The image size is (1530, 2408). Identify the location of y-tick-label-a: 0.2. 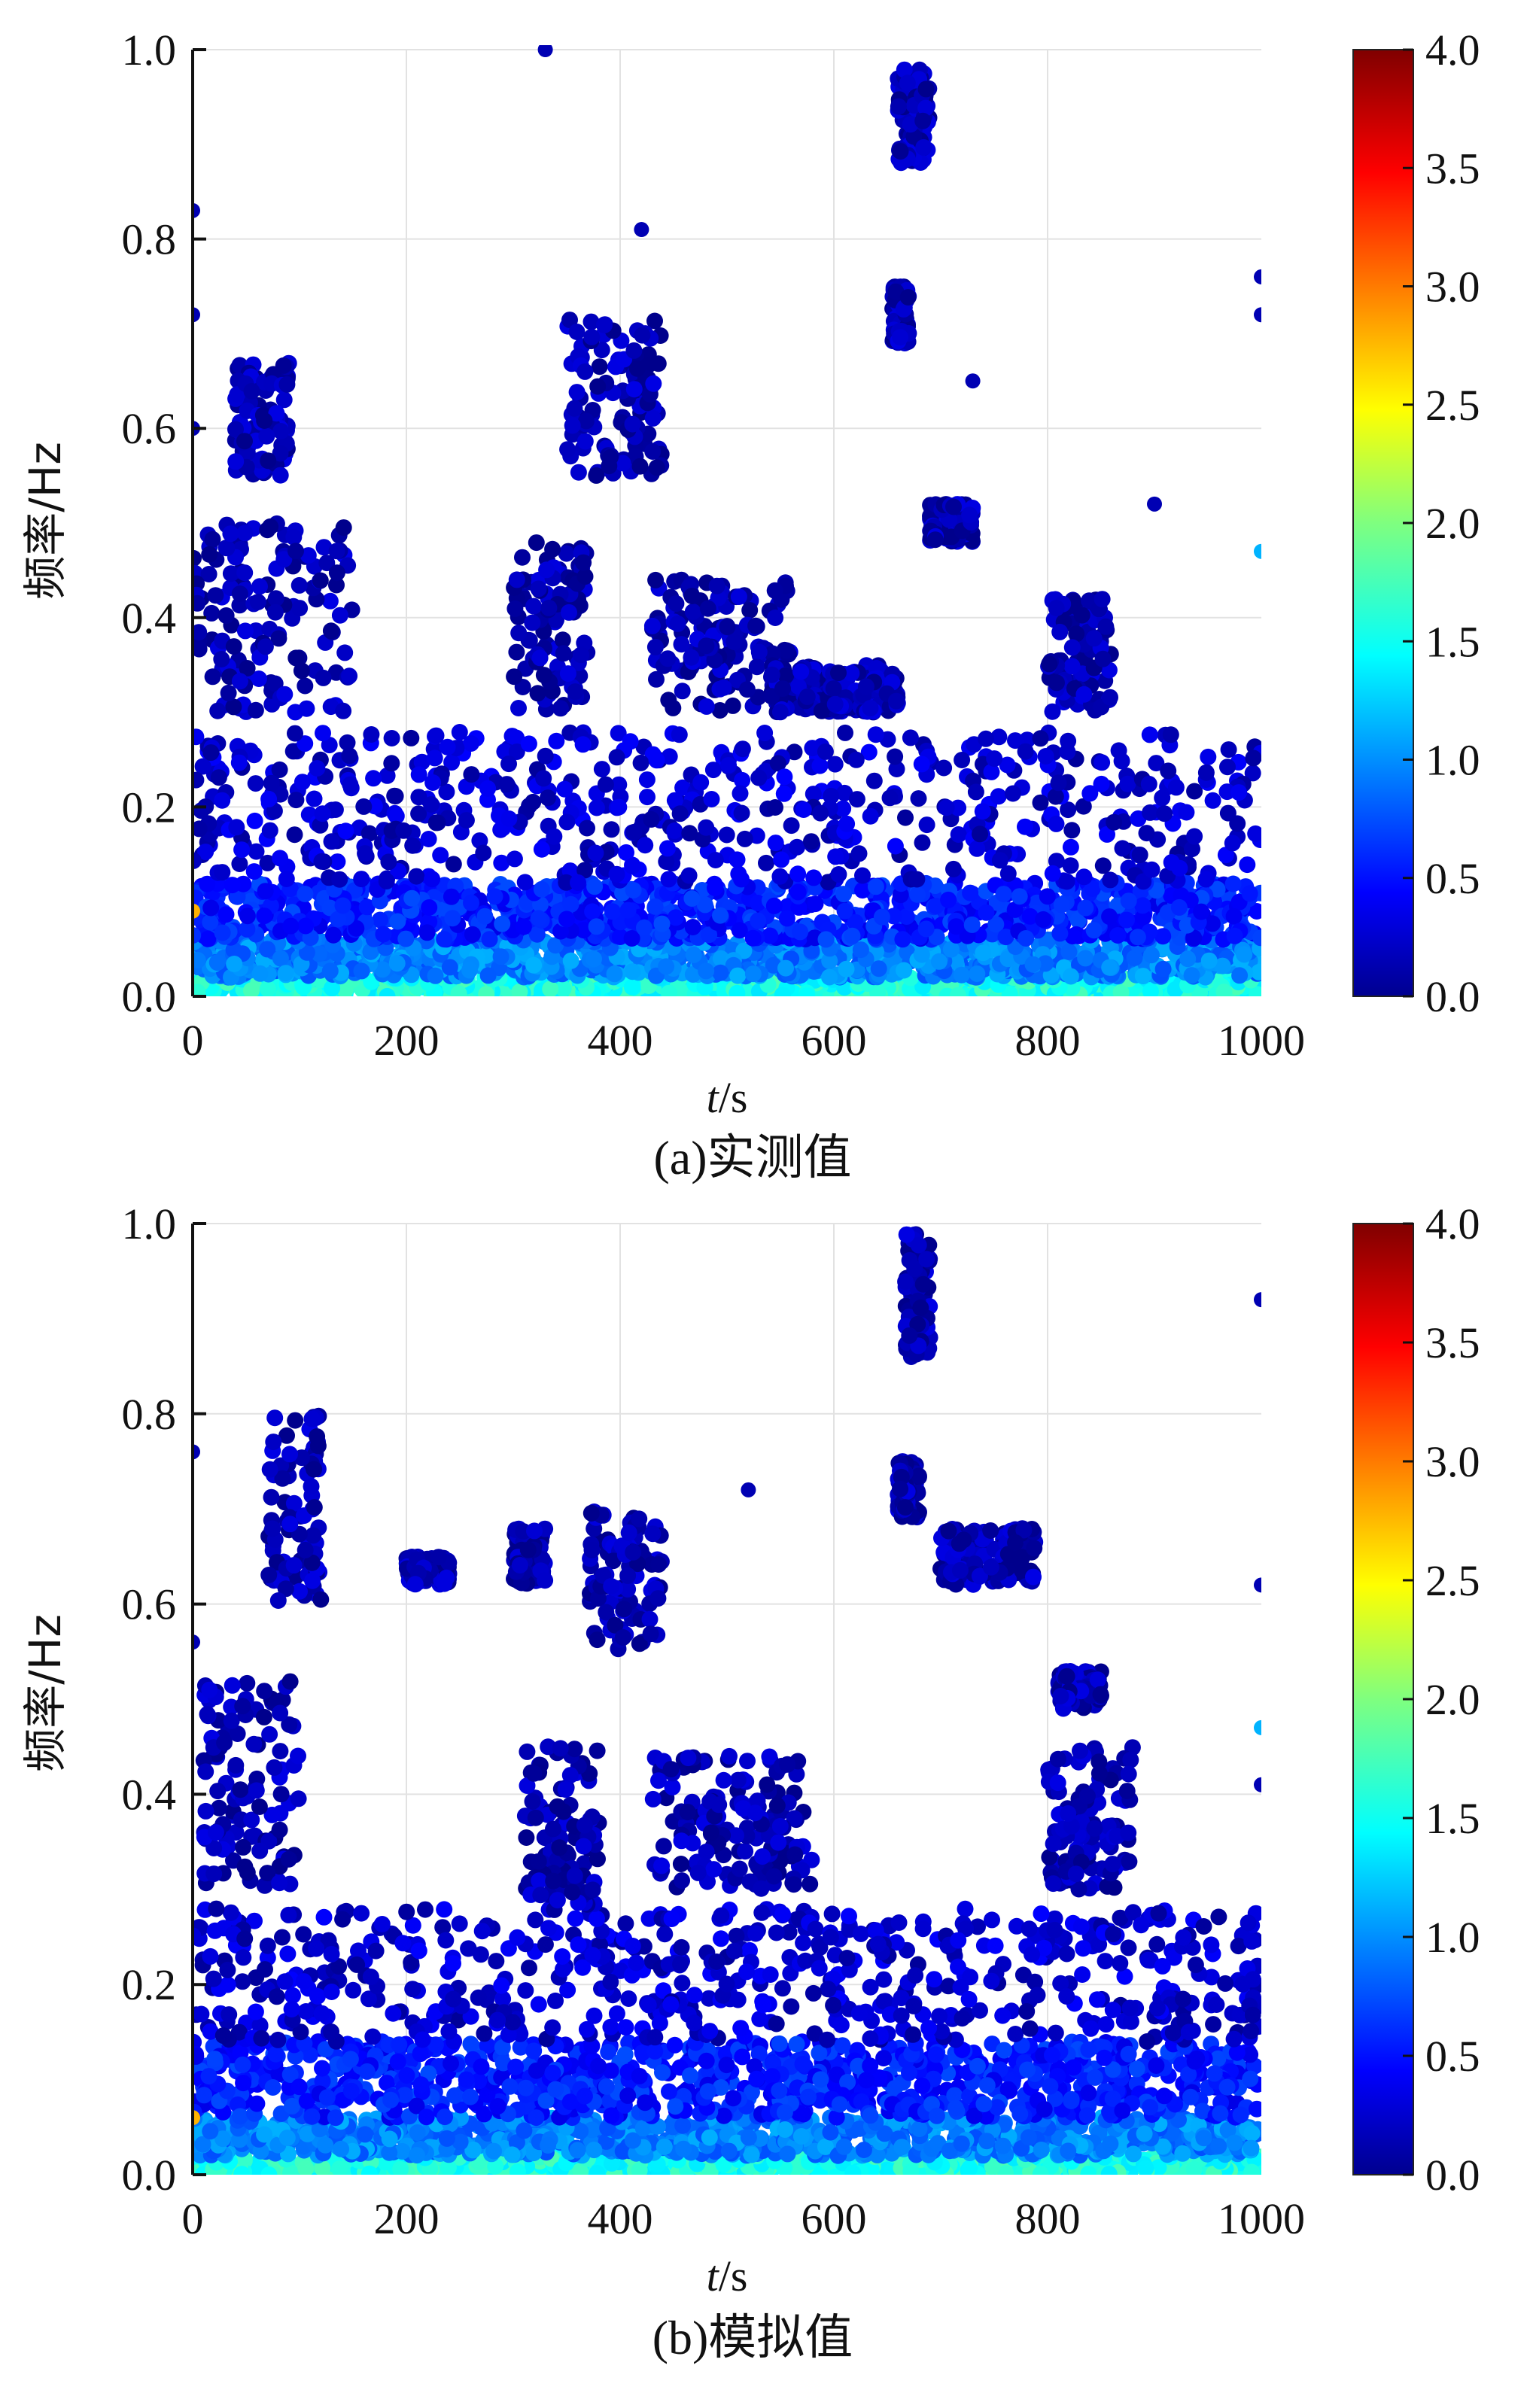
(149, 807).